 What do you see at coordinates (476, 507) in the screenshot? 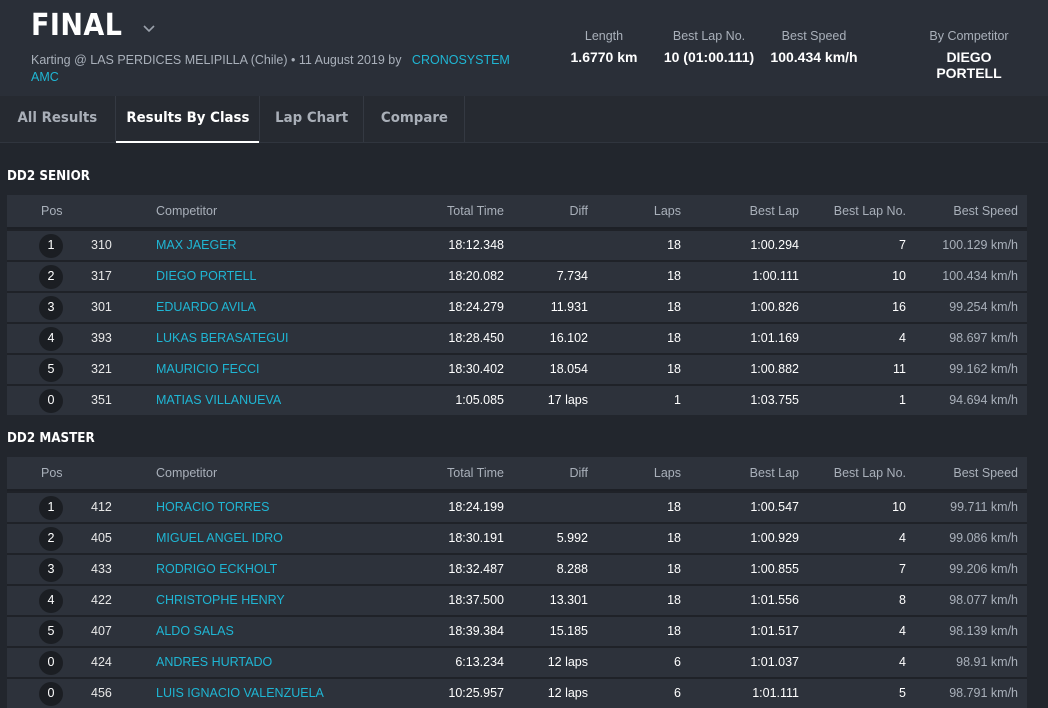
I see `total-time: 18:24.199` at bounding box center [476, 507].